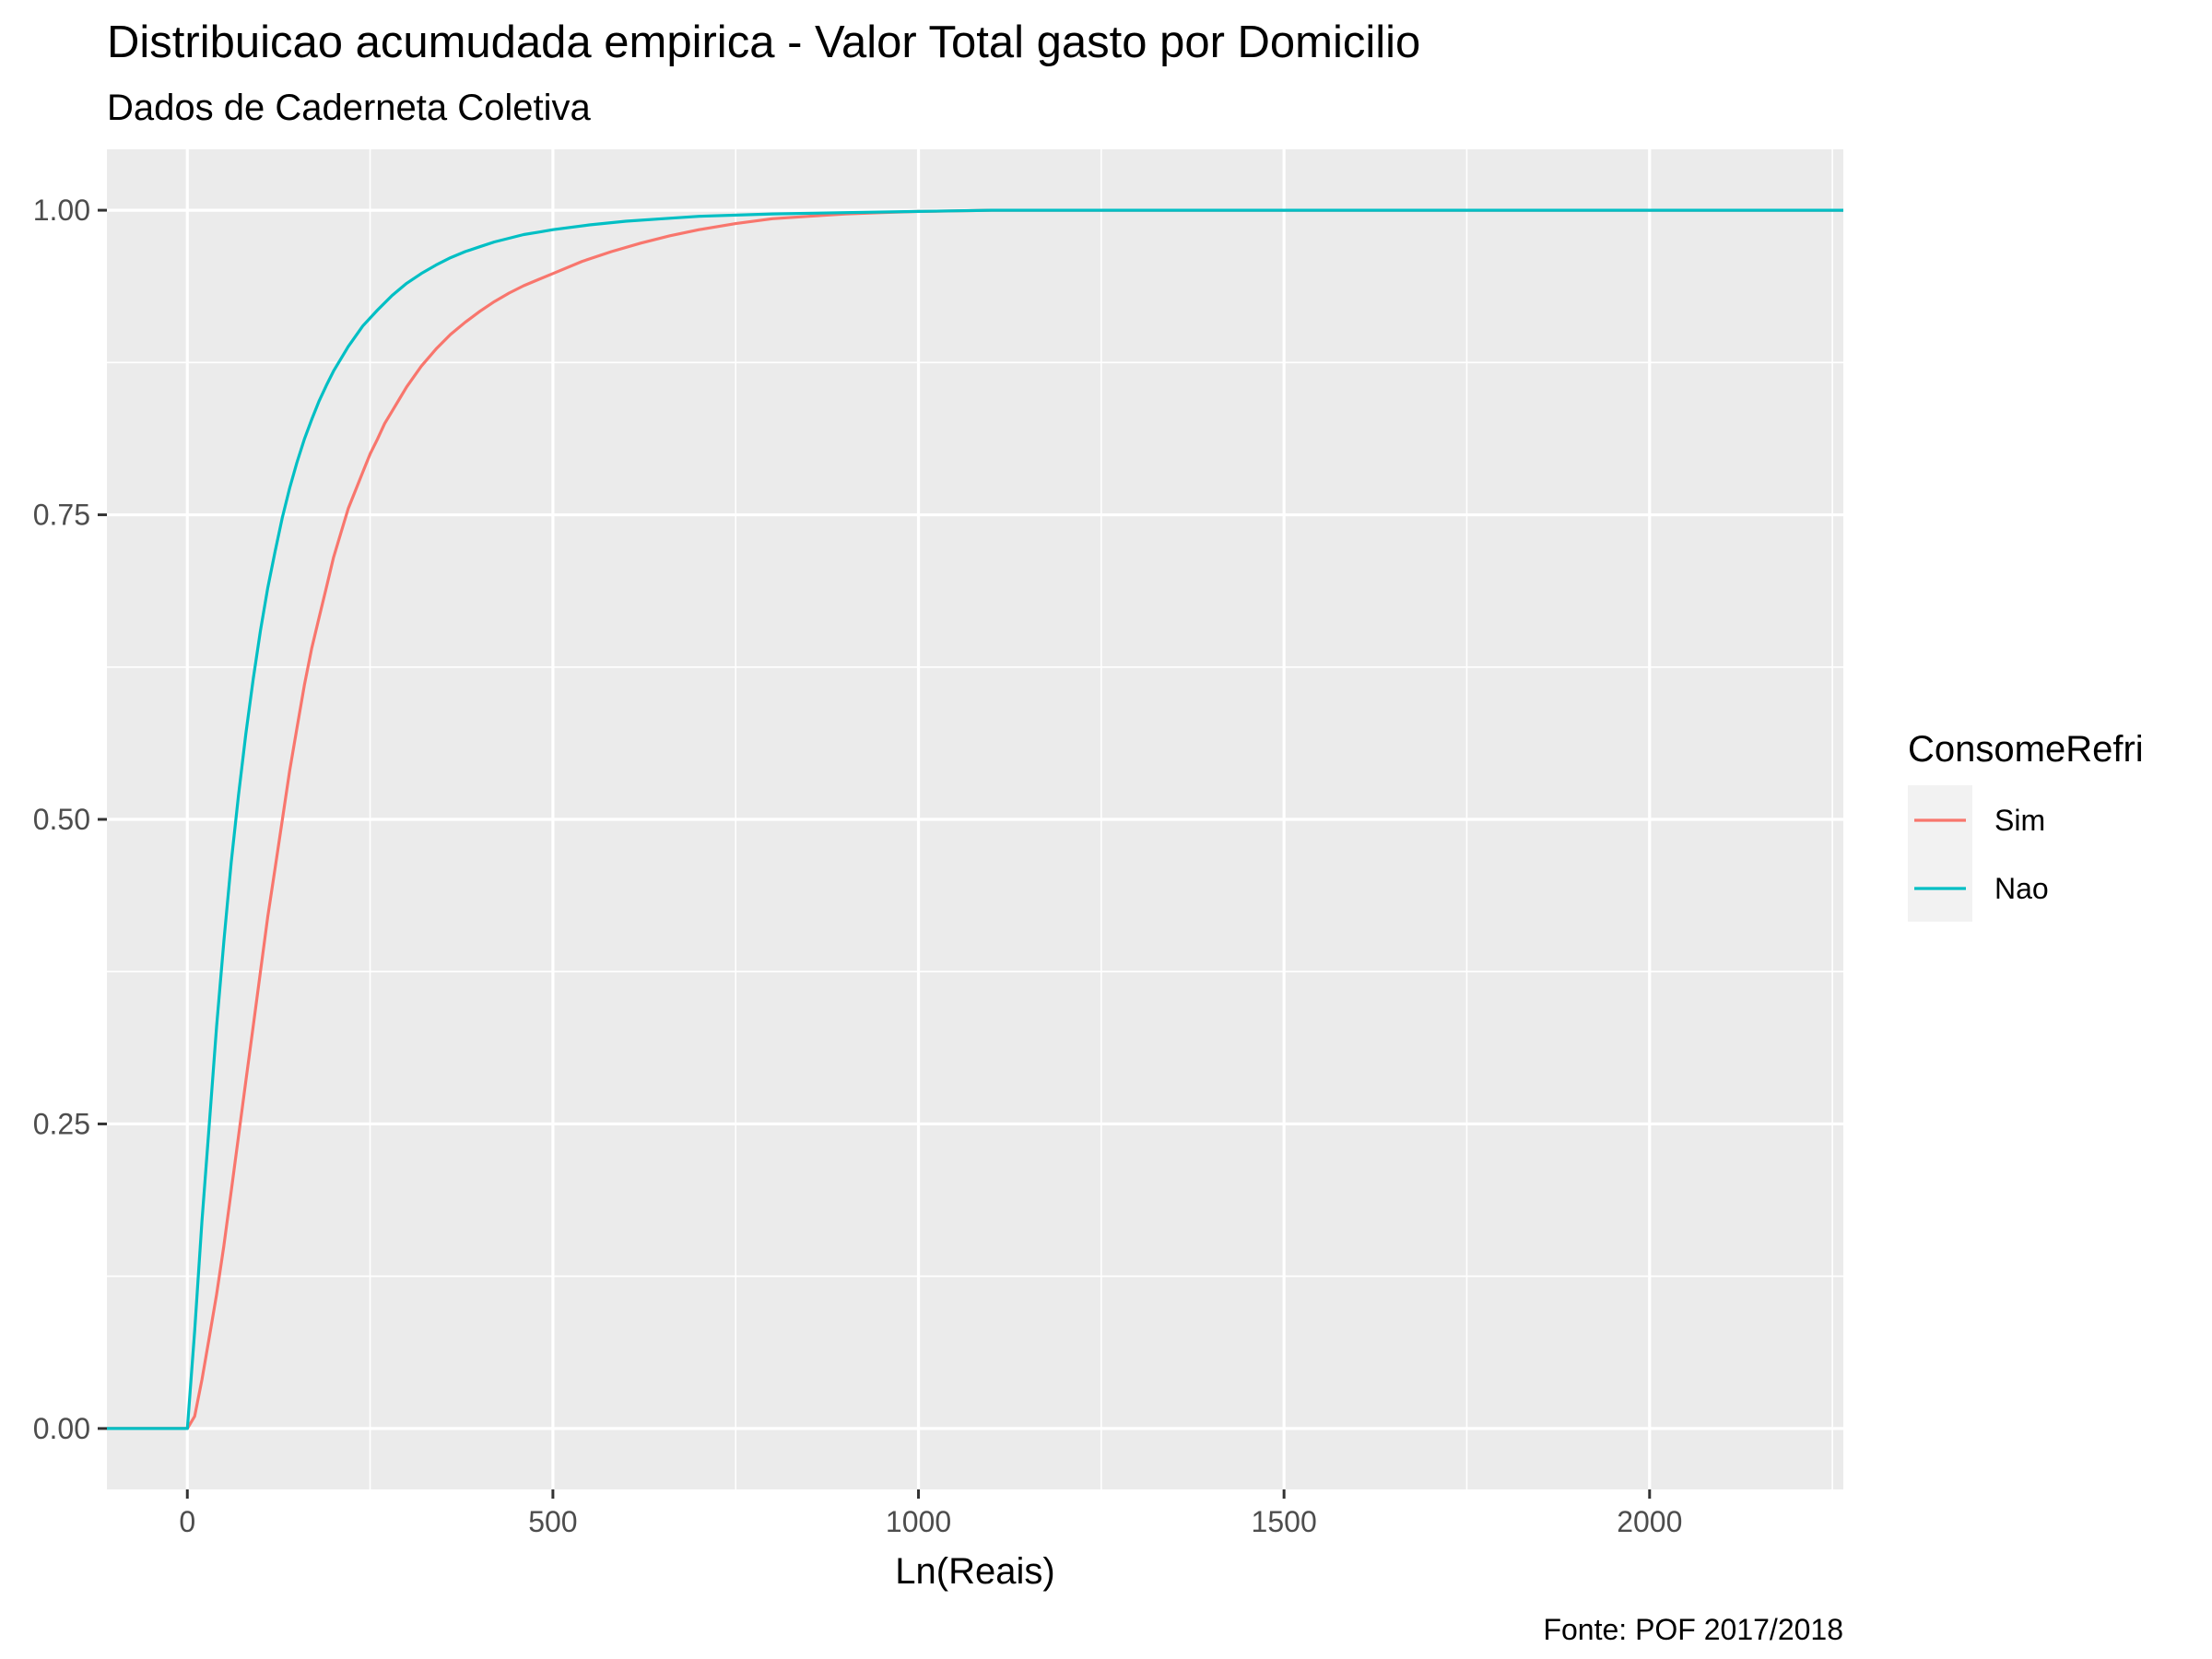  What do you see at coordinates (61, 515) in the screenshot?
I see `y-tick-label: 0.75` at bounding box center [61, 515].